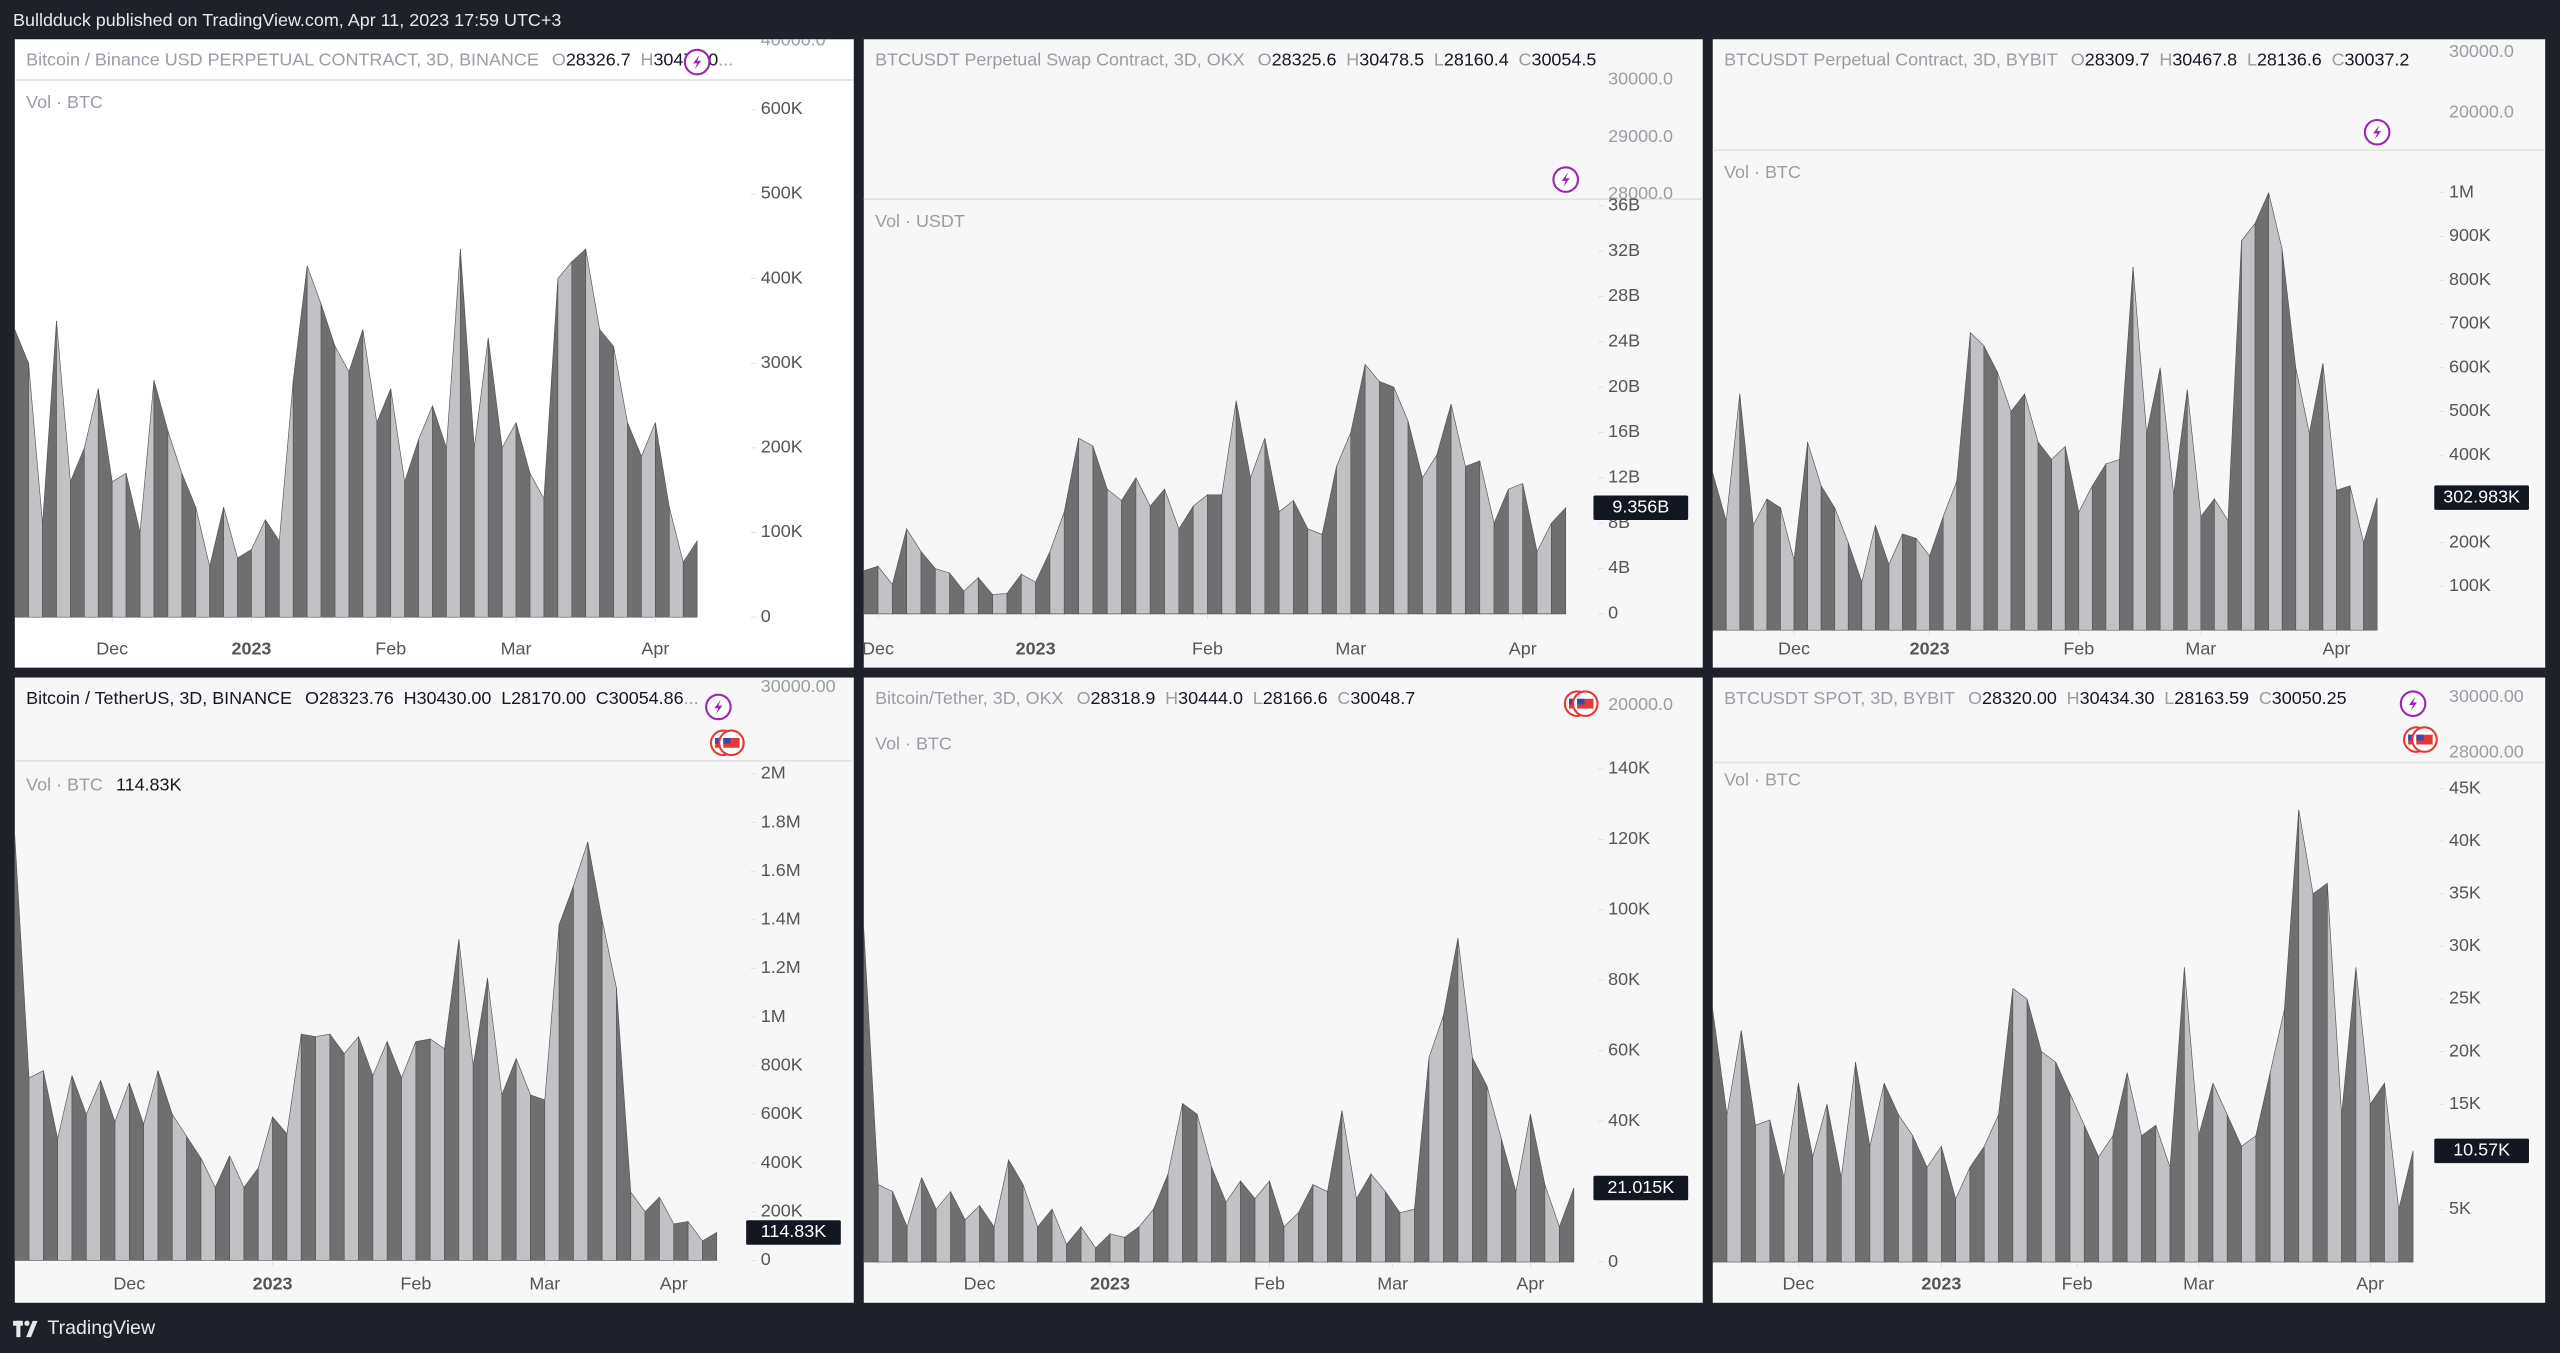  I want to click on volume-label: Vol · BTC, so click(913, 743).